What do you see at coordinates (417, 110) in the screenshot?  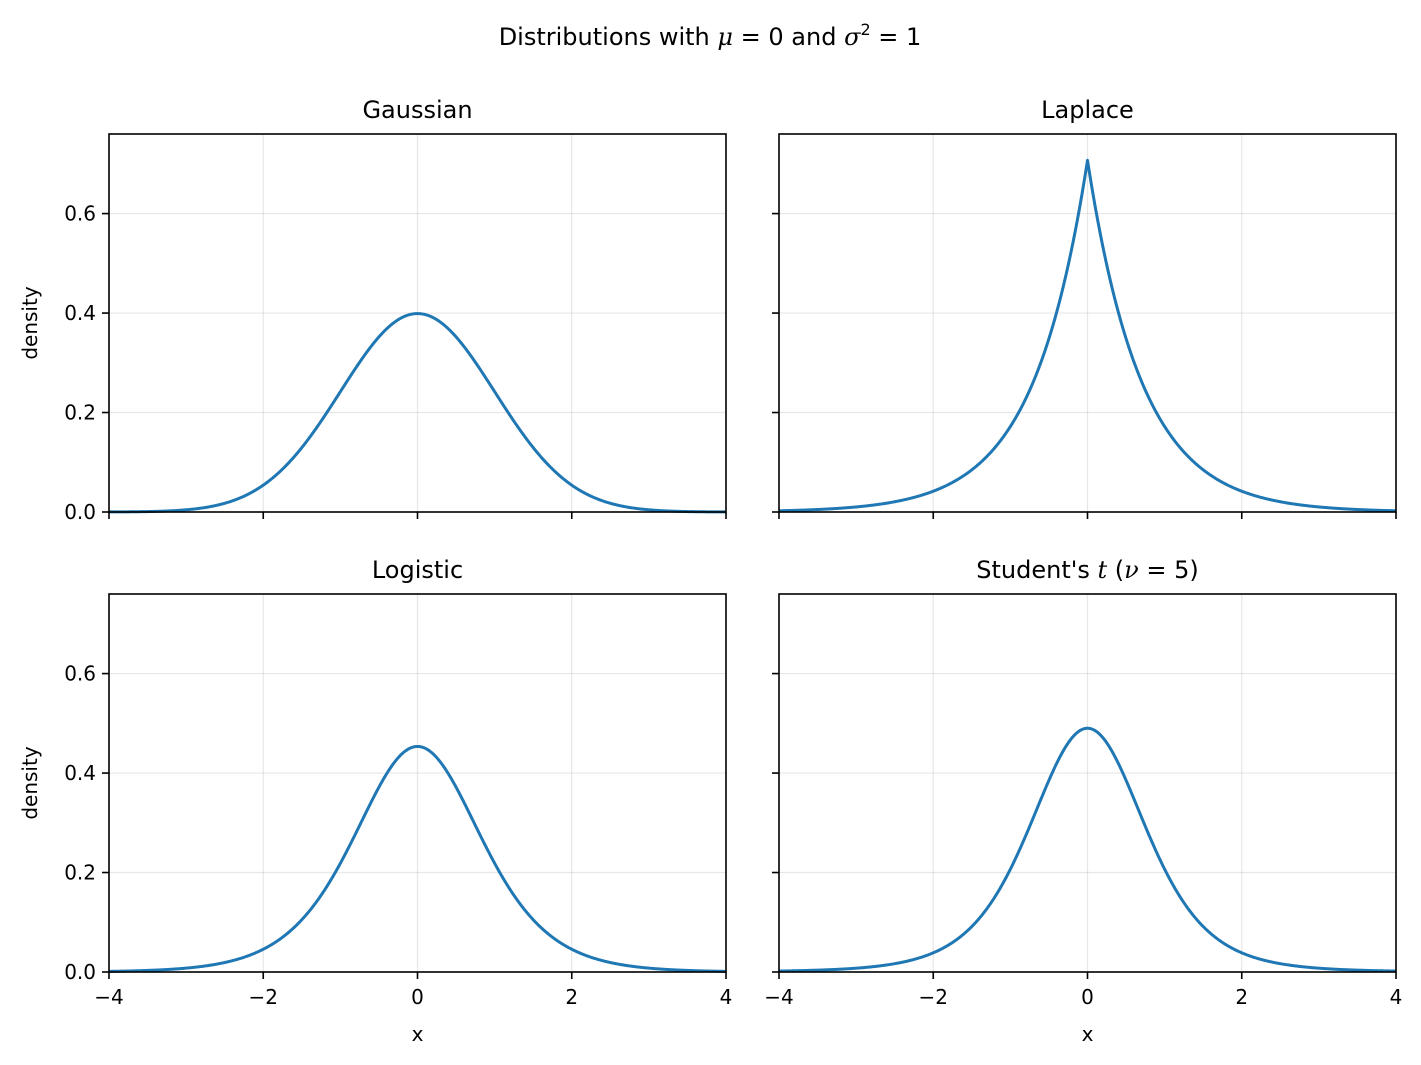 I see `subplot-title: Gaussian` at bounding box center [417, 110].